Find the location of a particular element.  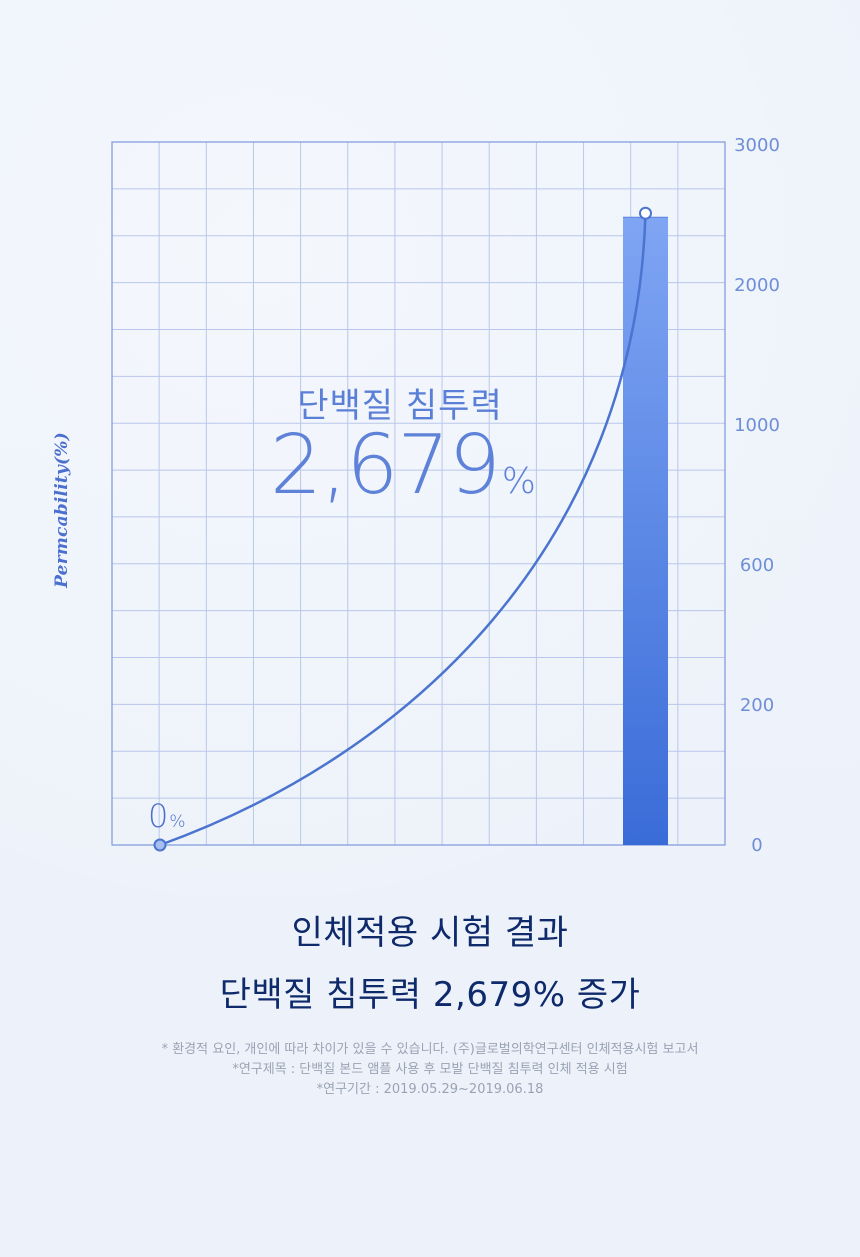

highlight-number: 2,679 is located at coordinates (385, 465).